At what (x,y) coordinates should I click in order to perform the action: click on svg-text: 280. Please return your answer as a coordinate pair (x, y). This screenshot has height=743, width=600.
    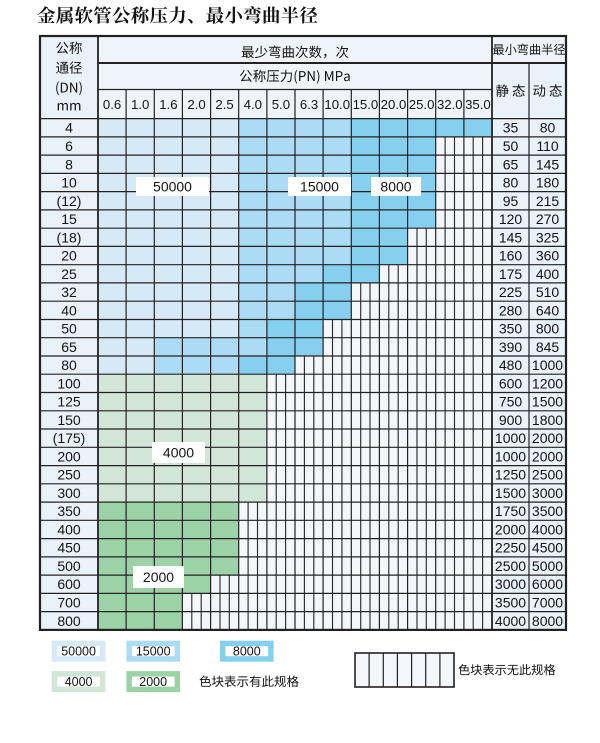
    Looking at the image, I should click on (511, 310).